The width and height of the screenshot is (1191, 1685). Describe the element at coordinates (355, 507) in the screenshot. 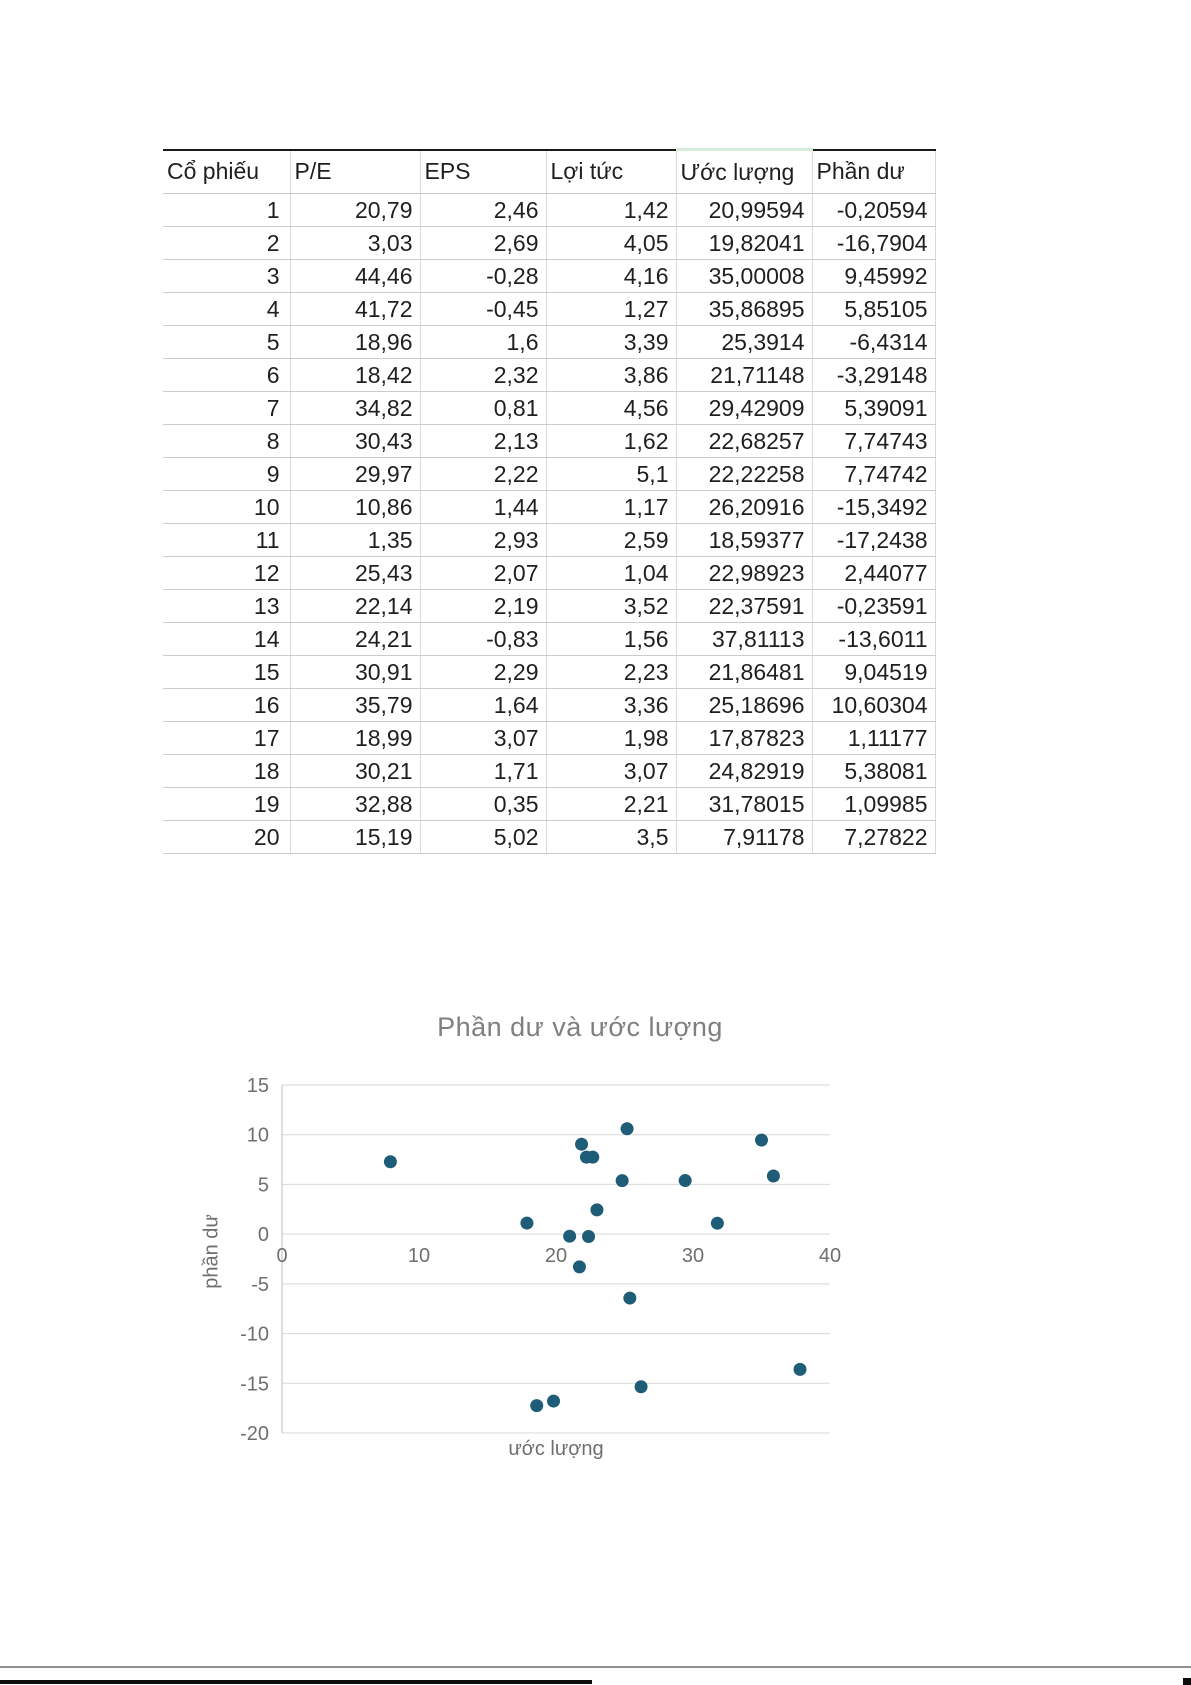

I see `table-cell: 10,86` at that location.